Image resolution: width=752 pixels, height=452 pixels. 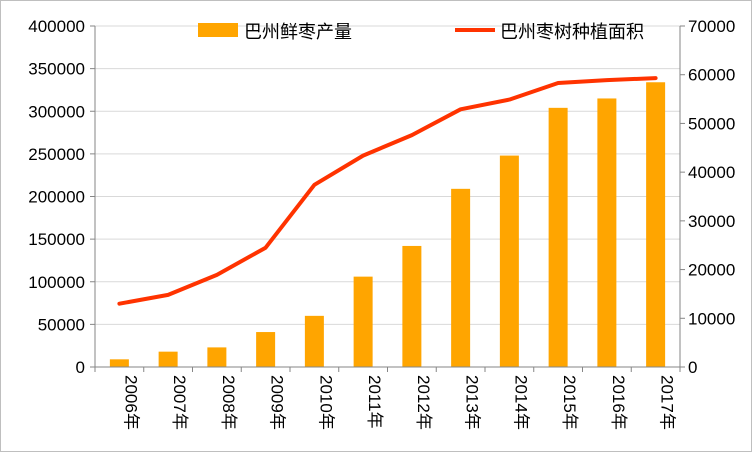 What do you see at coordinates (56, 282) in the screenshot?
I see `left-tick-label: 100000` at bounding box center [56, 282].